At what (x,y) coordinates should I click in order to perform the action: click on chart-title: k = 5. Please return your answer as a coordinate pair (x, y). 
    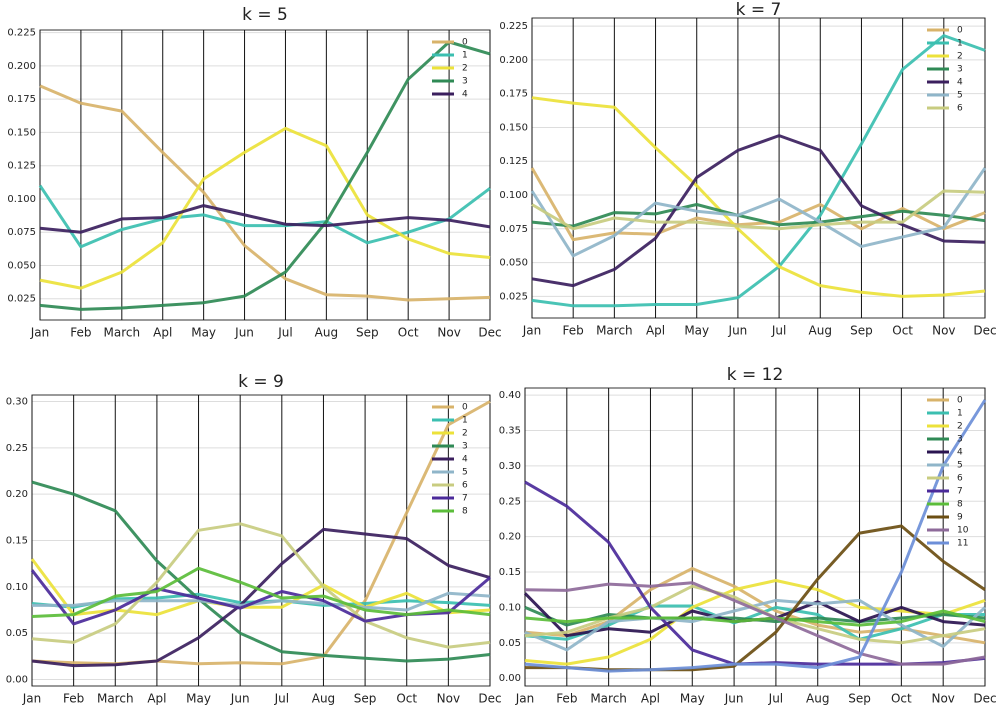
    Looking at the image, I should click on (265, 15).